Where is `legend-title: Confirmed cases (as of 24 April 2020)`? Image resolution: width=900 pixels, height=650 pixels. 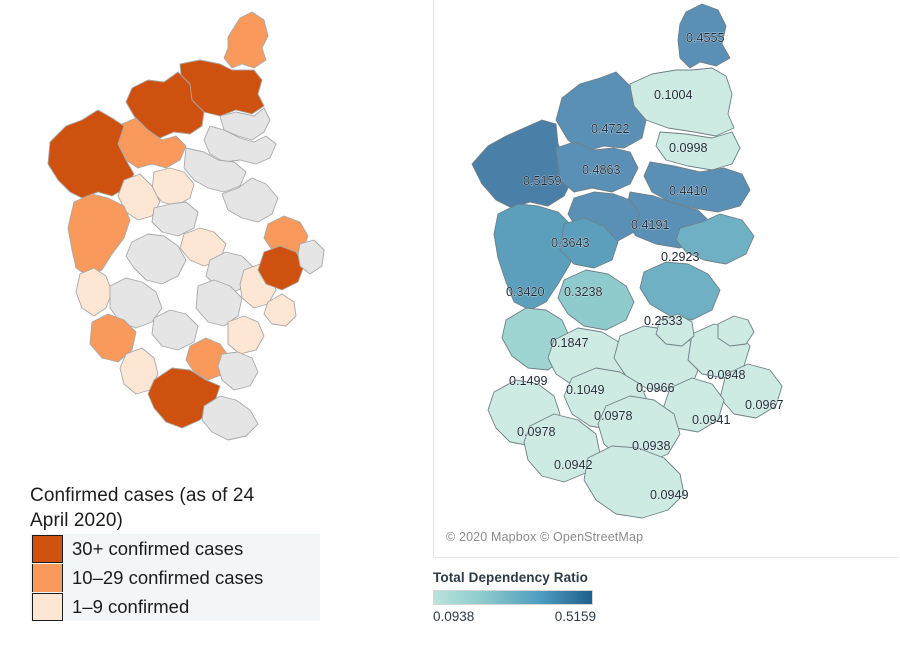 legend-title: Confirmed cases (as of 24 April 2020) is located at coordinates (142, 508).